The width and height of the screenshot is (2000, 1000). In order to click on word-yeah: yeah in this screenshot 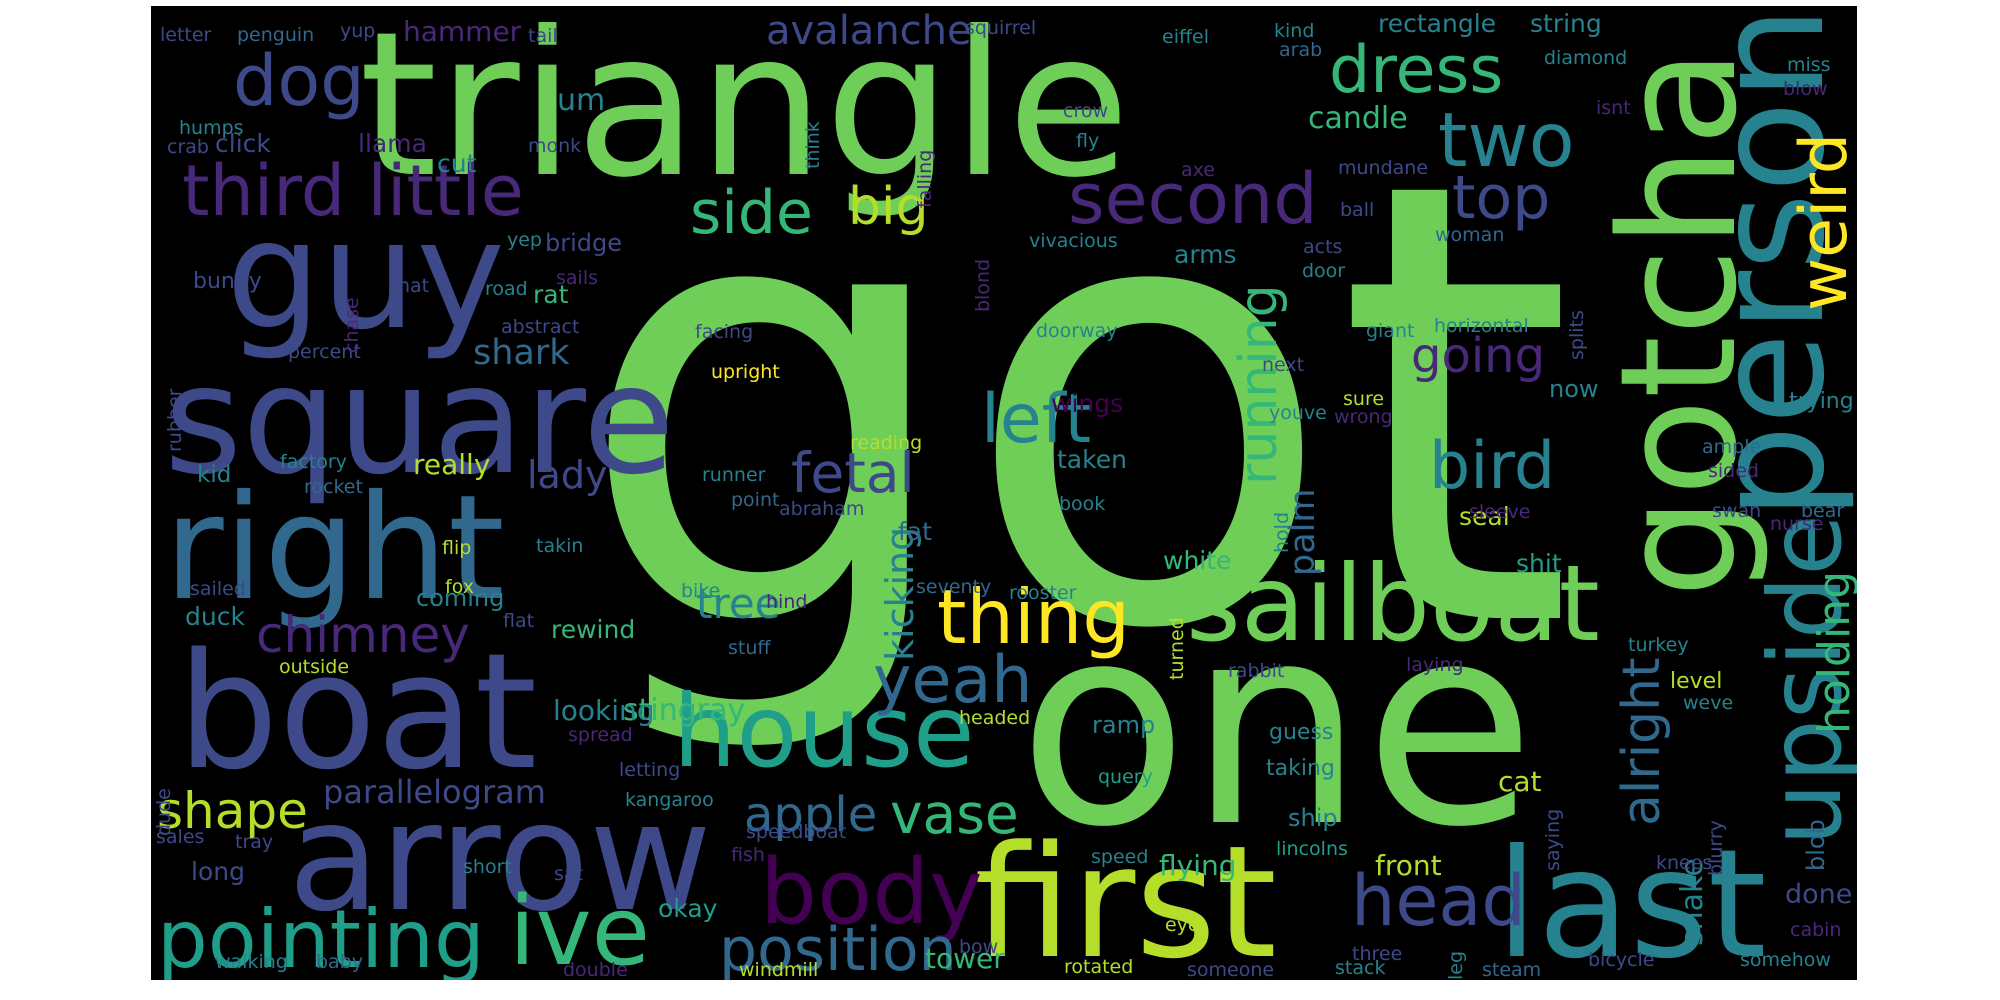, I will do `click(953, 680)`.